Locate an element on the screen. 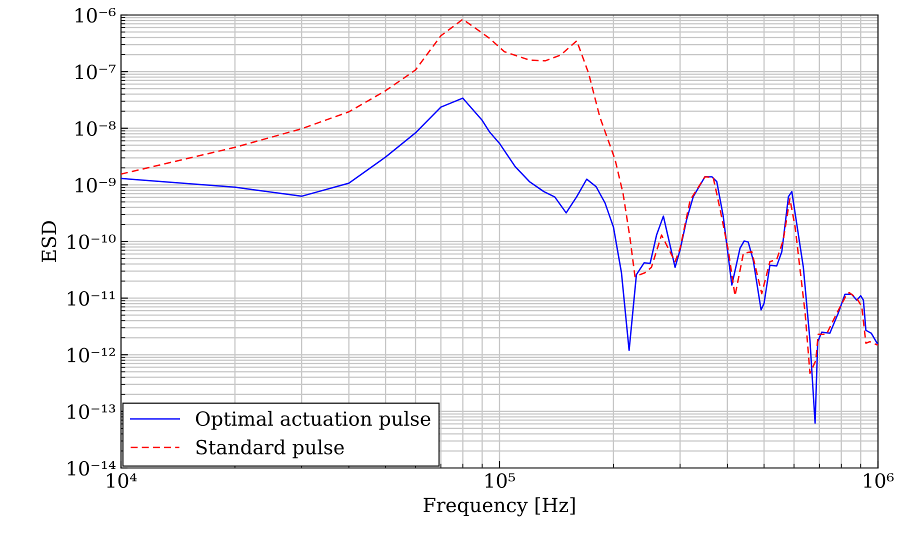 The height and width of the screenshot is (550, 901). y-tick-label: 10⁻¹³ is located at coordinates (92, 412).